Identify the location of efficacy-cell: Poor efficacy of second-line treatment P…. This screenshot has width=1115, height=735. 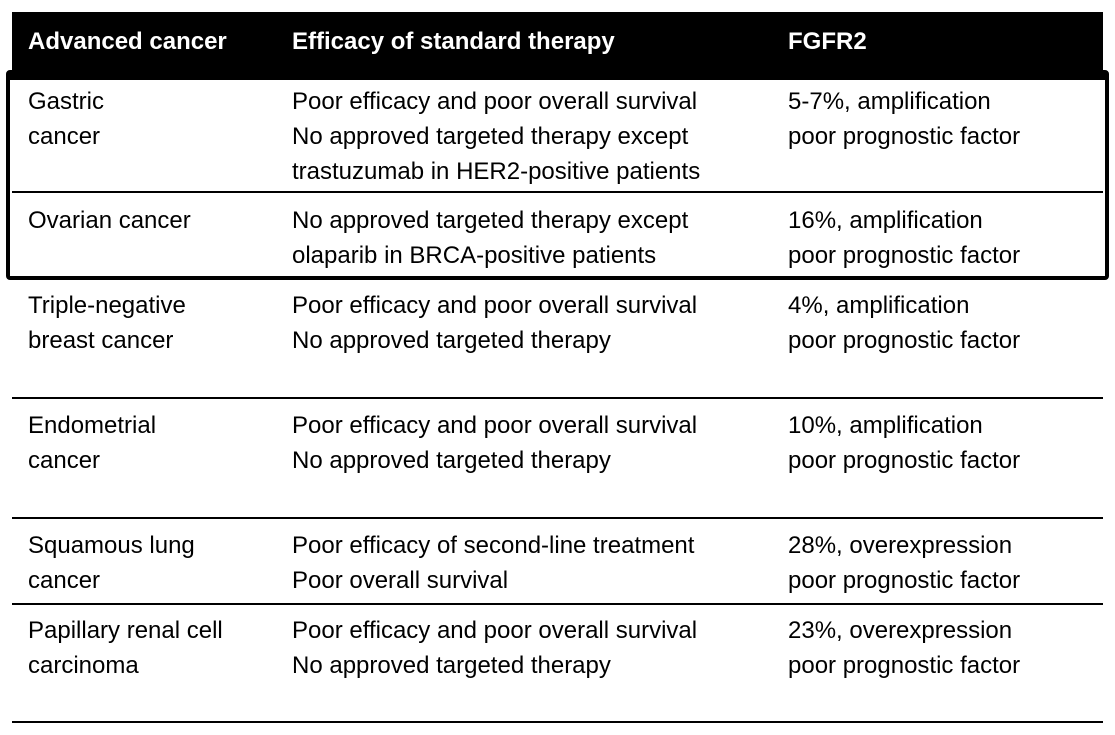
(493, 563).